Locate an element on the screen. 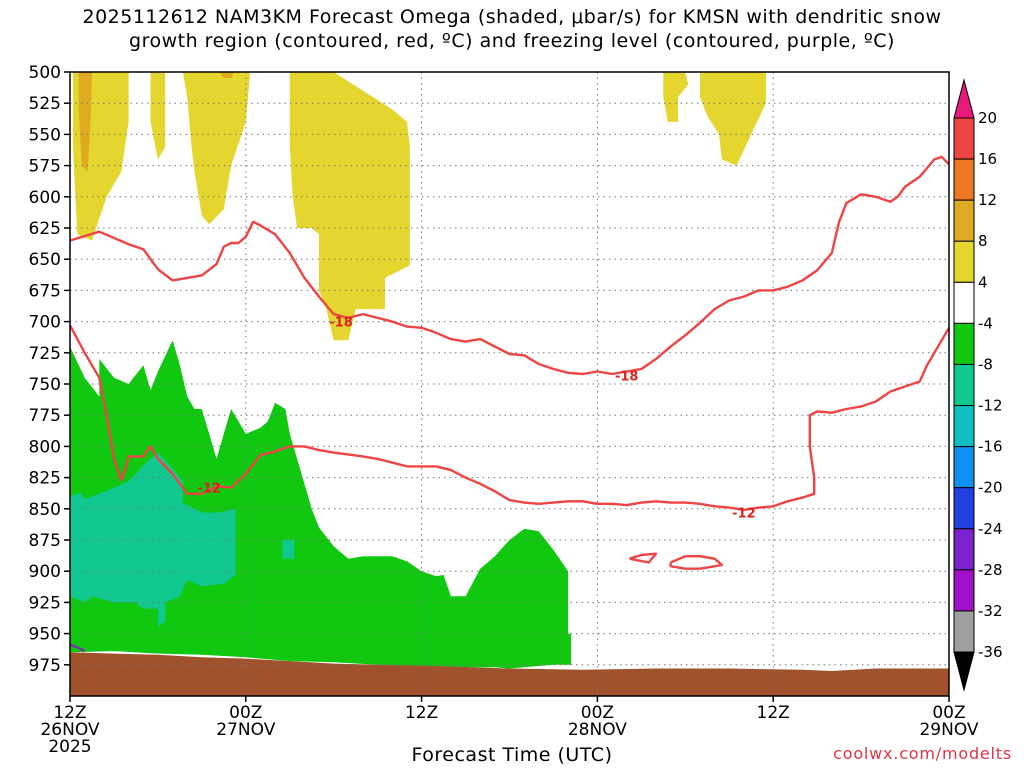  colorbar-label: -36 is located at coordinates (990, 652).